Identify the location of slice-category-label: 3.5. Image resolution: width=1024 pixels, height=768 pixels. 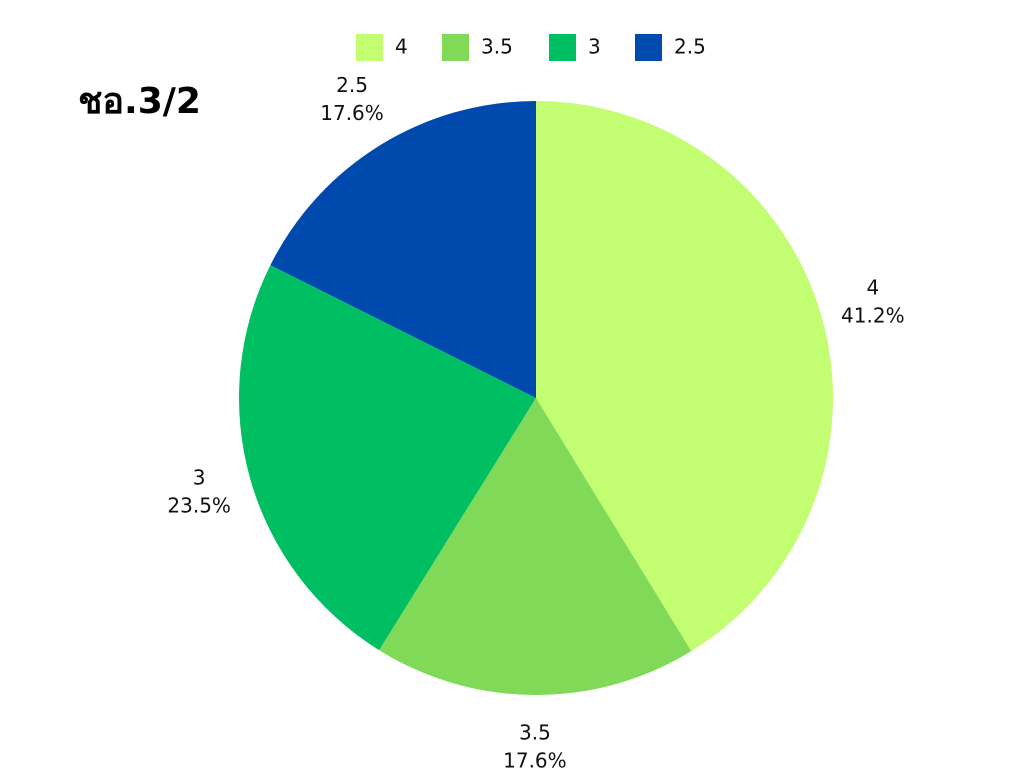
(535, 732).